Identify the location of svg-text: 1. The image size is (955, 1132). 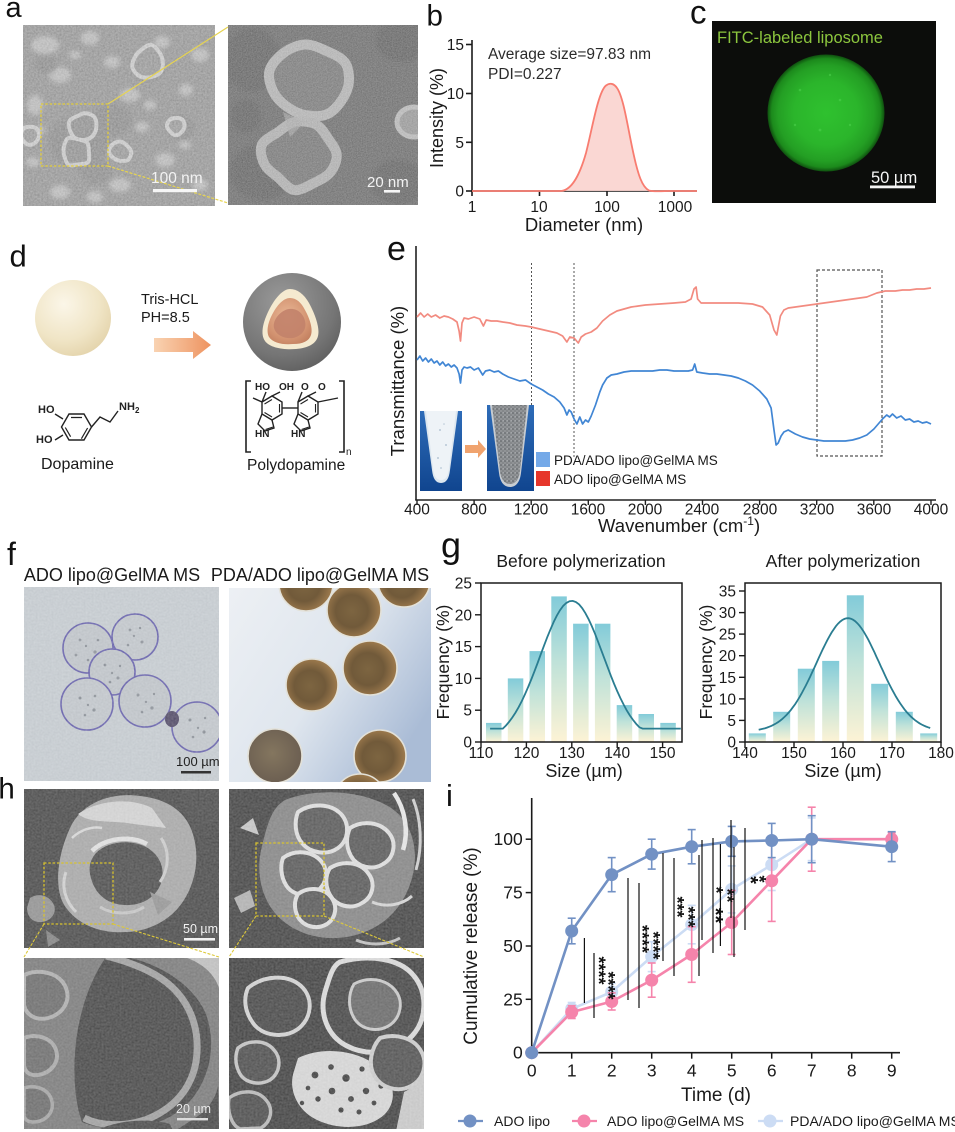
(472, 207).